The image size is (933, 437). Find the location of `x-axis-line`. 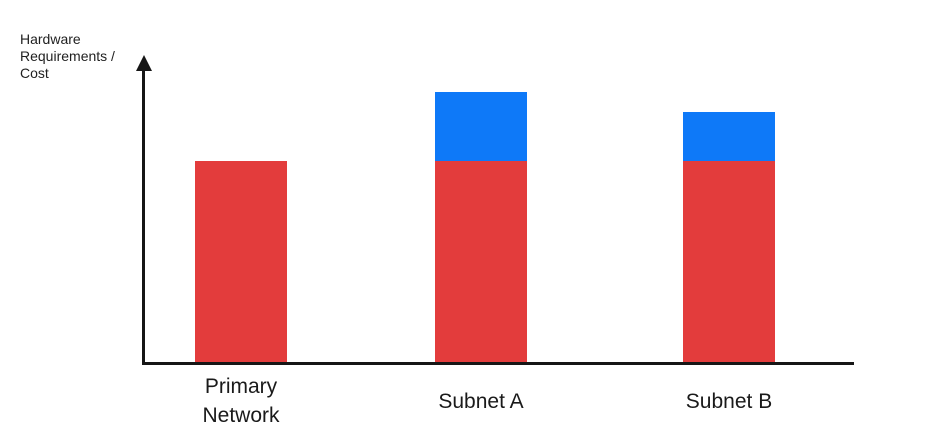

x-axis-line is located at coordinates (498, 363).